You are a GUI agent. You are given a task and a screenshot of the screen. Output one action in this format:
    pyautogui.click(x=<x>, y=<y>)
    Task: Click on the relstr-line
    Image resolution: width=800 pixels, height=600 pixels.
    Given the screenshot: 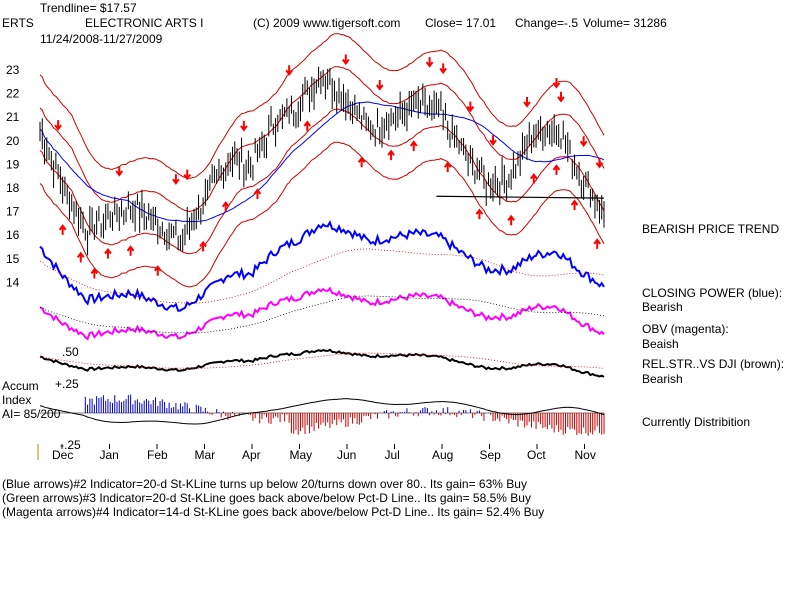 What is the action you would take?
    pyautogui.click(x=322, y=363)
    